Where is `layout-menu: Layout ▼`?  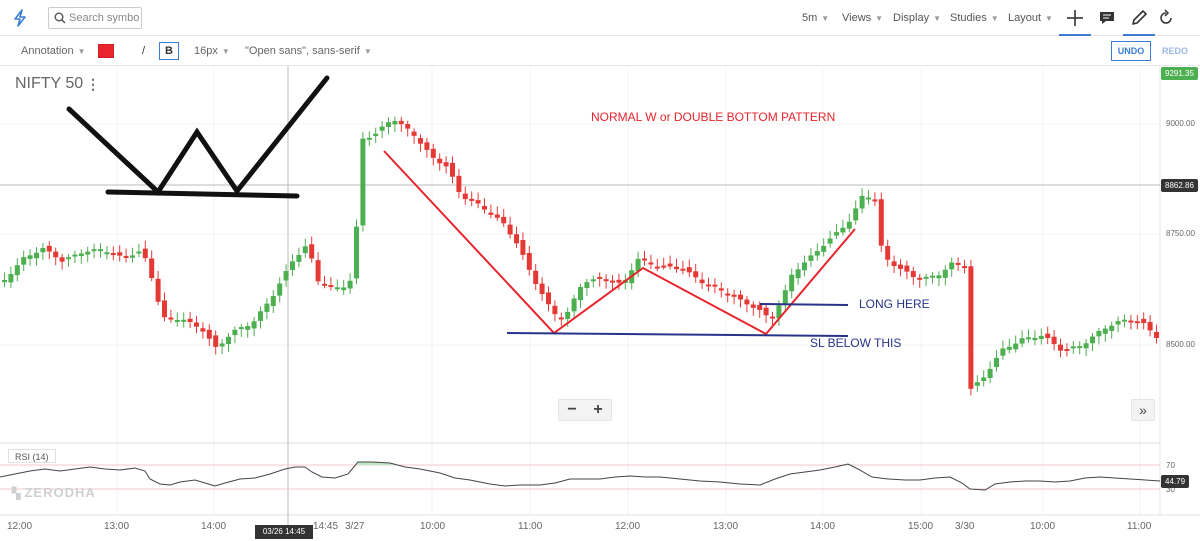 layout-menu: Layout ▼ is located at coordinates (1030, 18).